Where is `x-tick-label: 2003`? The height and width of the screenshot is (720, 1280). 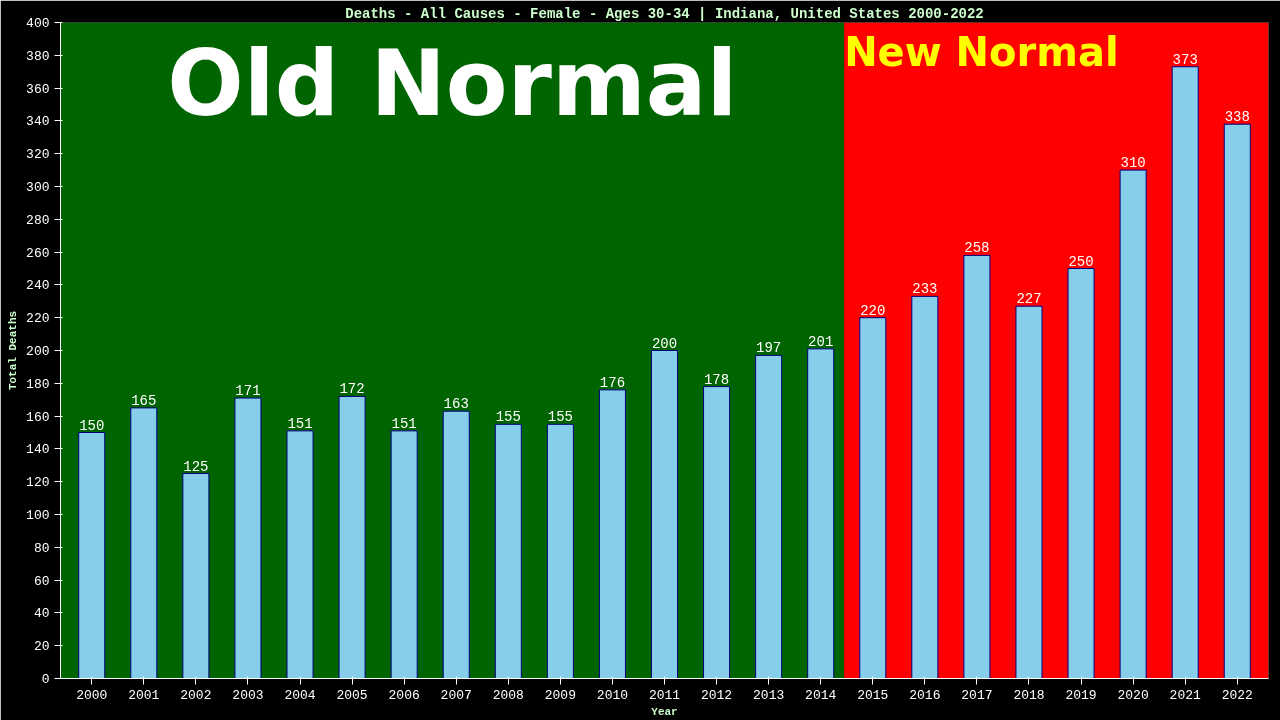 x-tick-label: 2003 is located at coordinates (248, 695).